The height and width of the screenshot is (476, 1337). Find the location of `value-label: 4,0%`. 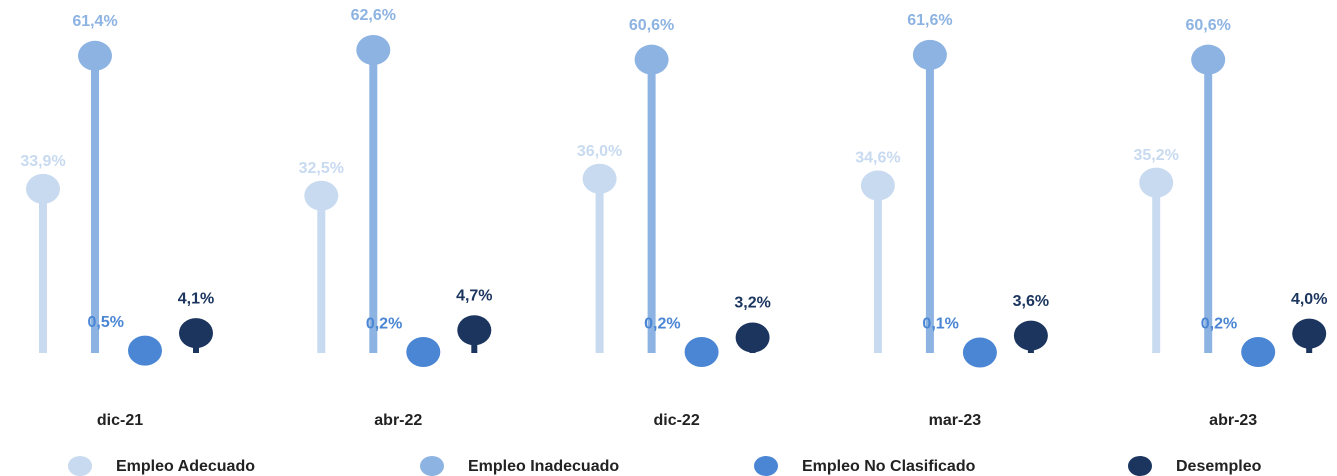

value-label: 4,0% is located at coordinates (1309, 299).